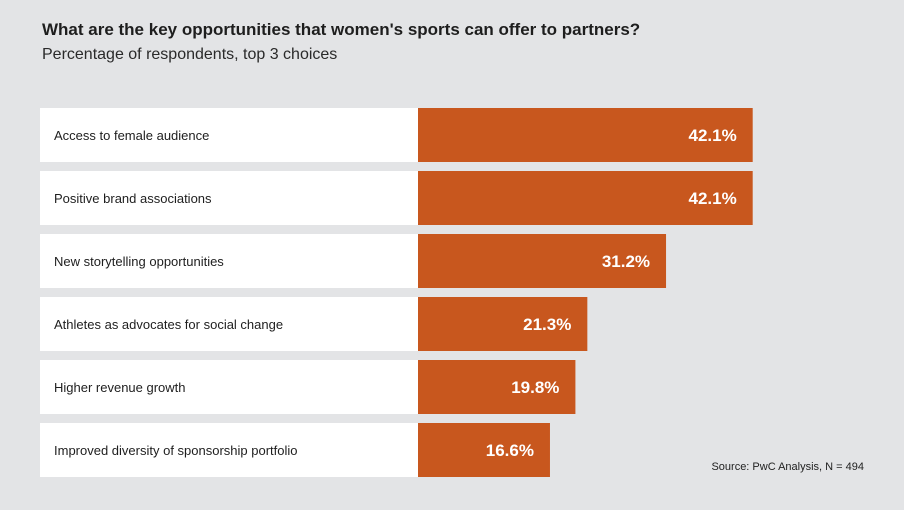 The height and width of the screenshot is (510, 904). Describe the element at coordinates (131, 135) in the screenshot. I see `category-label: Access to female audience` at that location.